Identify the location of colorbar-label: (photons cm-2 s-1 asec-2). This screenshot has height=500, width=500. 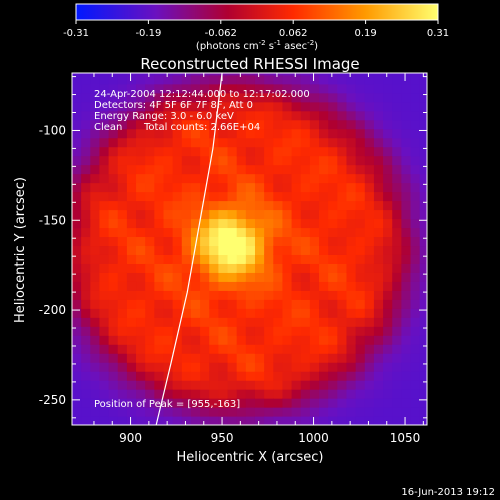
(257, 45).